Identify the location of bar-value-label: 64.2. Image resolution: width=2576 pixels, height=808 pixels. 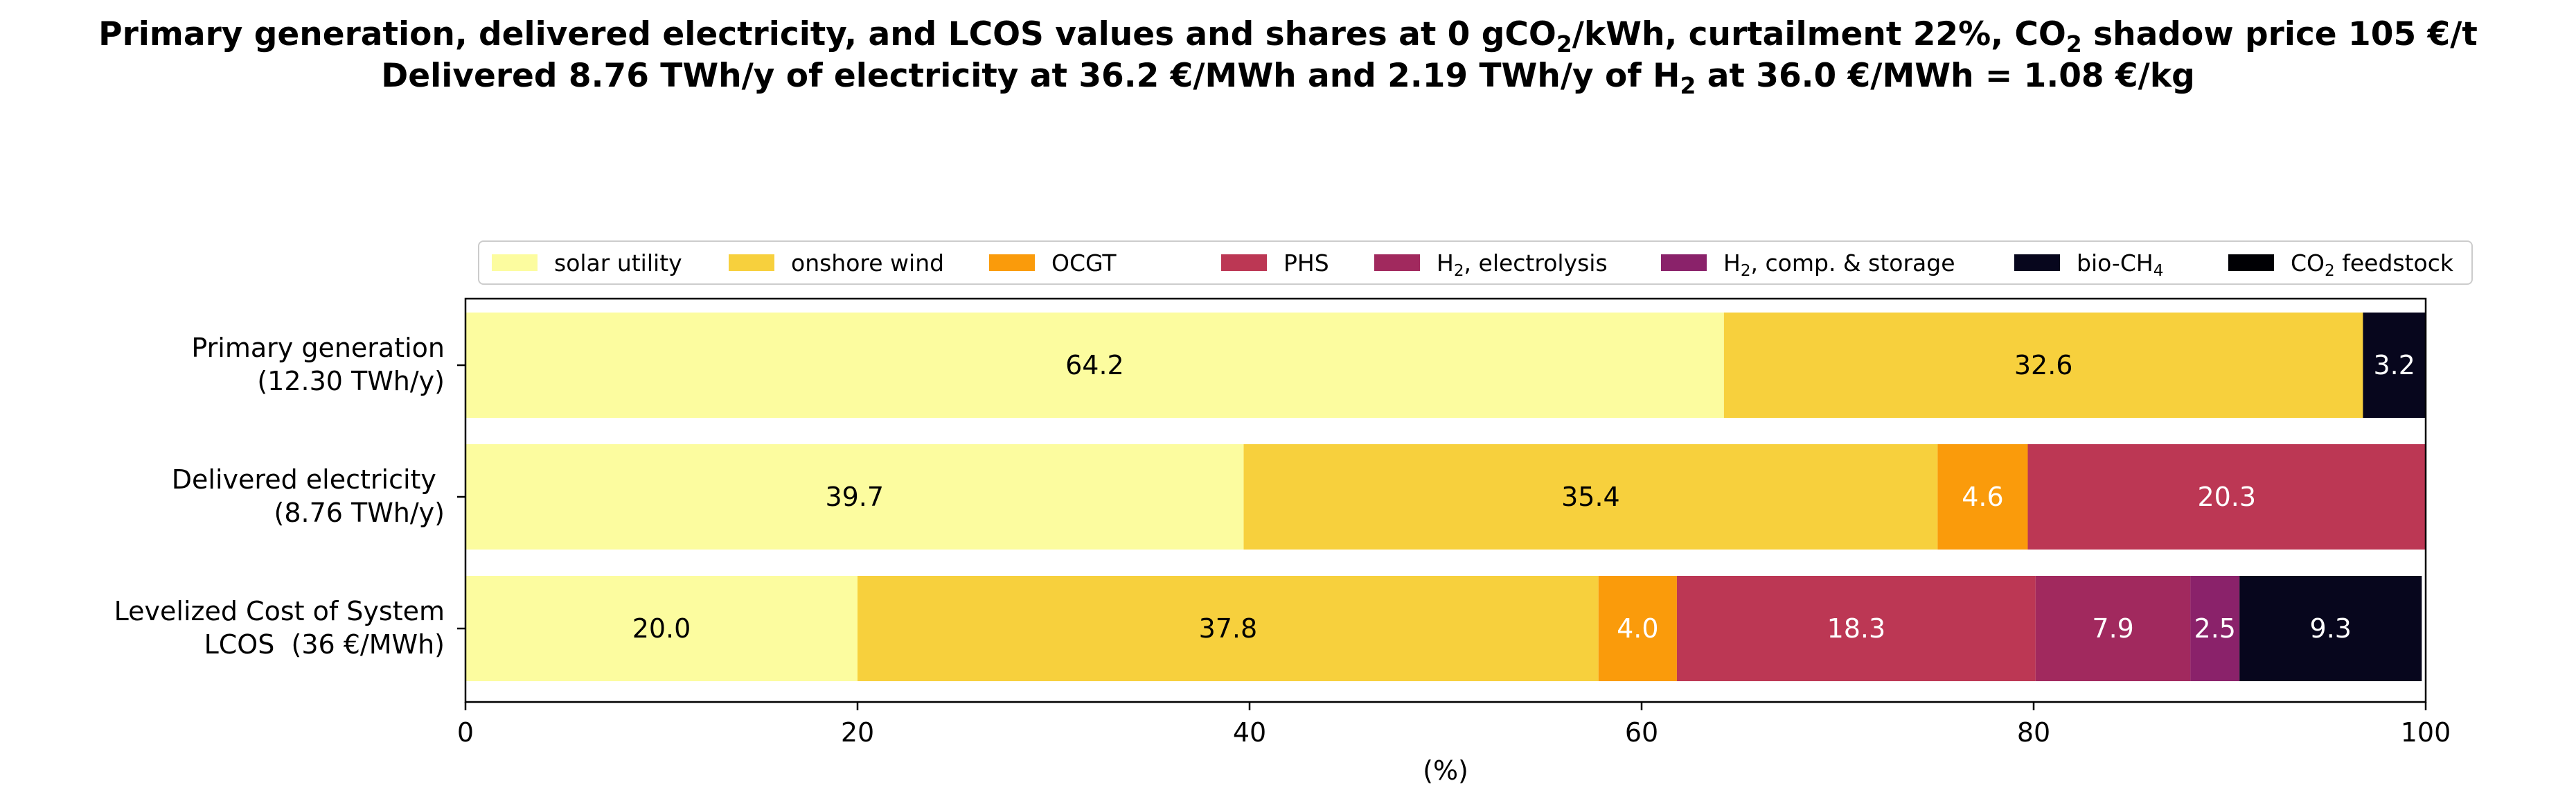
(1094, 365).